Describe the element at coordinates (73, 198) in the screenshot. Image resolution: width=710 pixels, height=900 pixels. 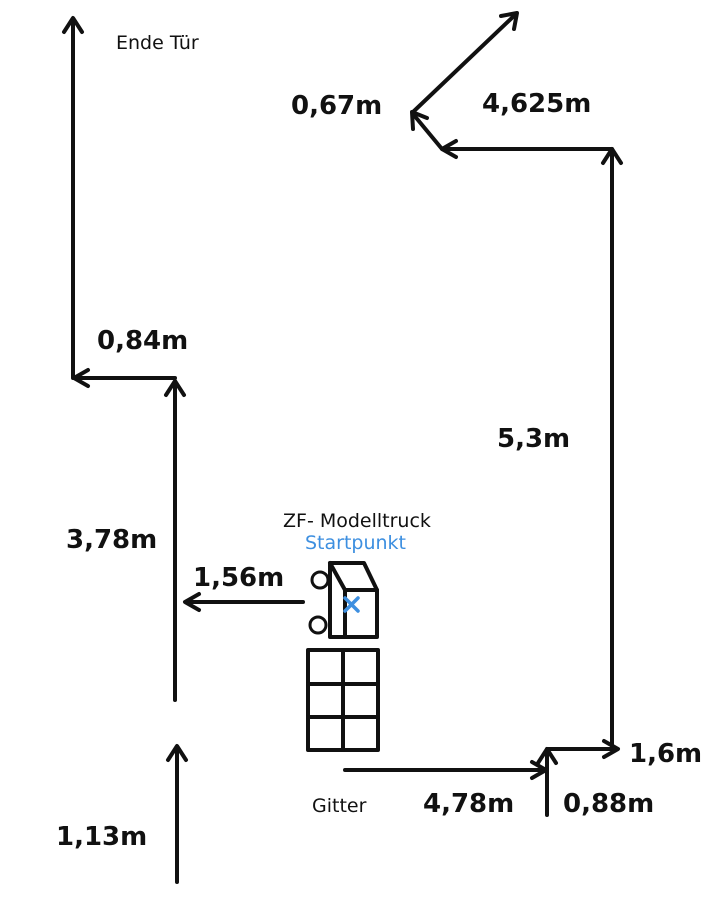
I see `left-top-arrow` at that location.